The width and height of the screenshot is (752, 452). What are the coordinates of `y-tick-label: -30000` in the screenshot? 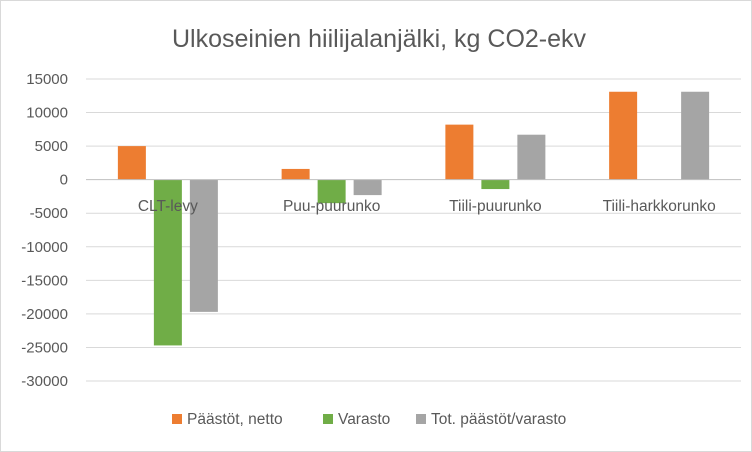 It's located at (44, 381).